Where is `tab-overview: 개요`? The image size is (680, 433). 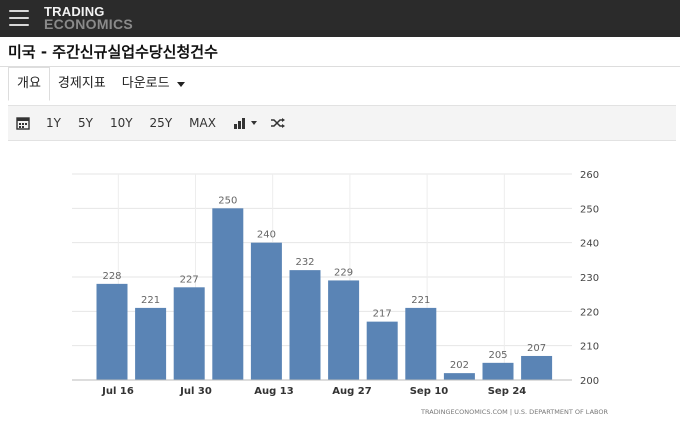 tab-overview: 개요 is located at coordinates (29, 84).